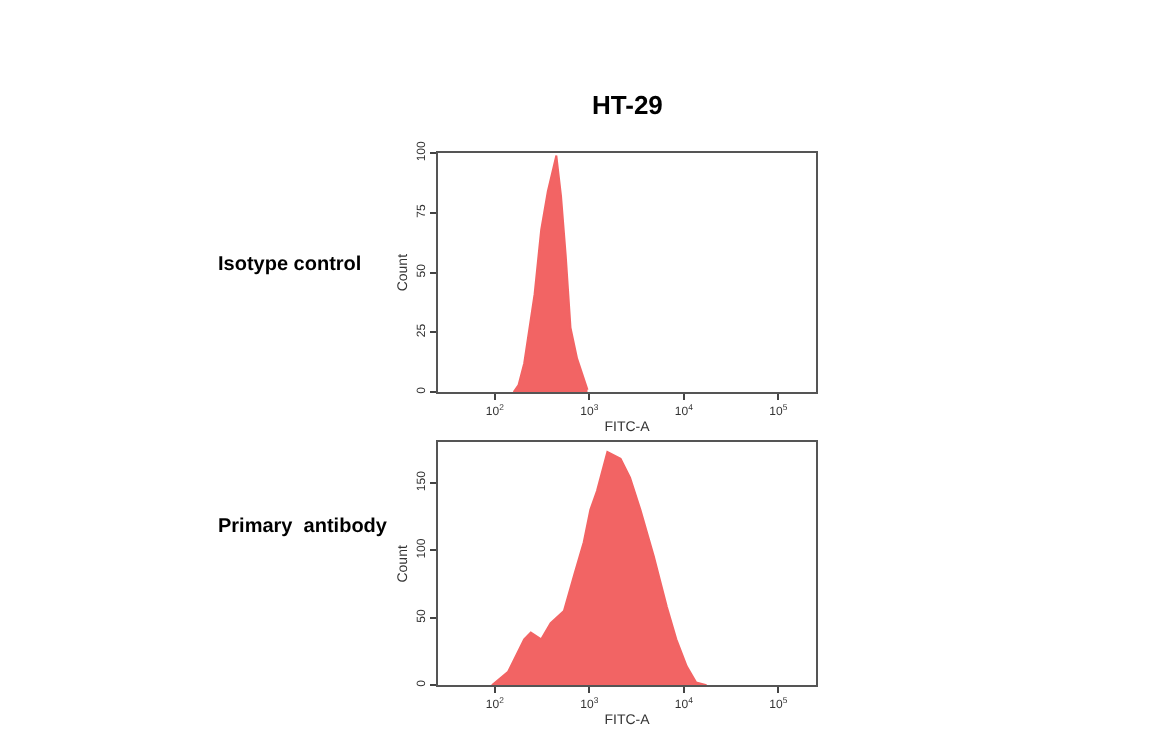 The image size is (1164, 756). What do you see at coordinates (627, 105) in the screenshot?
I see `chart-title: HT-29` at bounding box center [627, 105].